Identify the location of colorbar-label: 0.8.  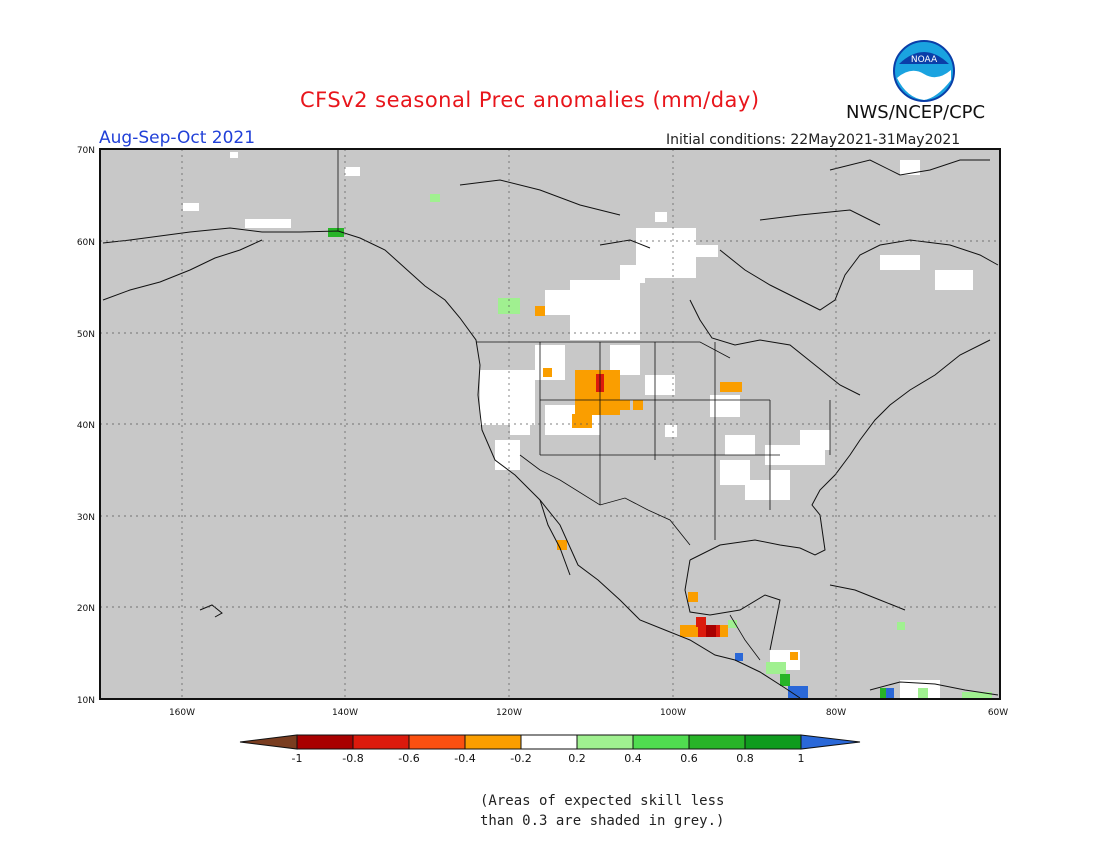
(745, 758).